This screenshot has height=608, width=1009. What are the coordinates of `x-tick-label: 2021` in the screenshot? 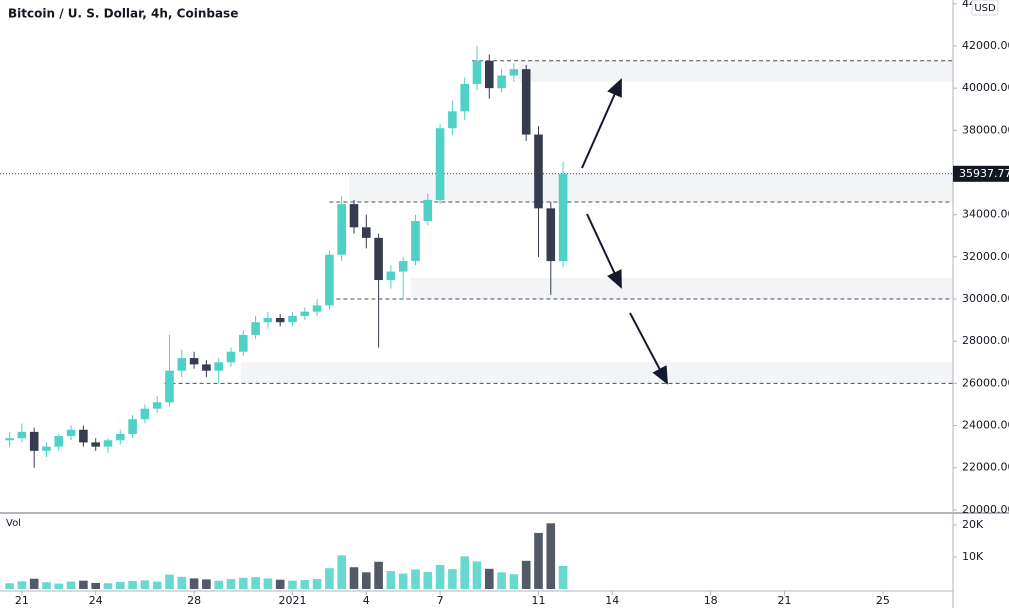 It's located at (292, 600).